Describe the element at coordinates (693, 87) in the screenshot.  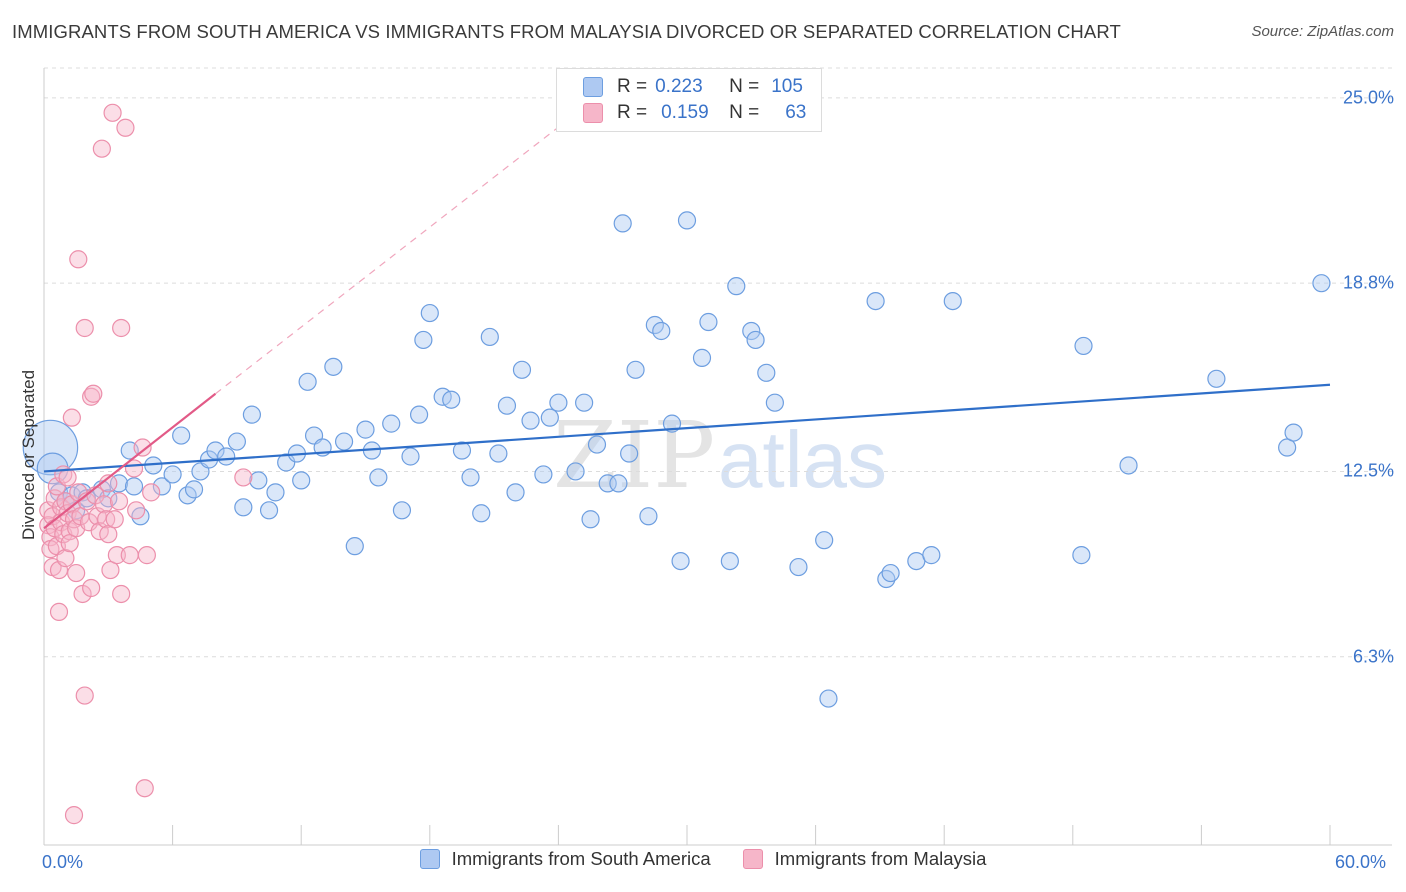
I see `legend-row-south-america: R = 0.223 N = 105` at that location.